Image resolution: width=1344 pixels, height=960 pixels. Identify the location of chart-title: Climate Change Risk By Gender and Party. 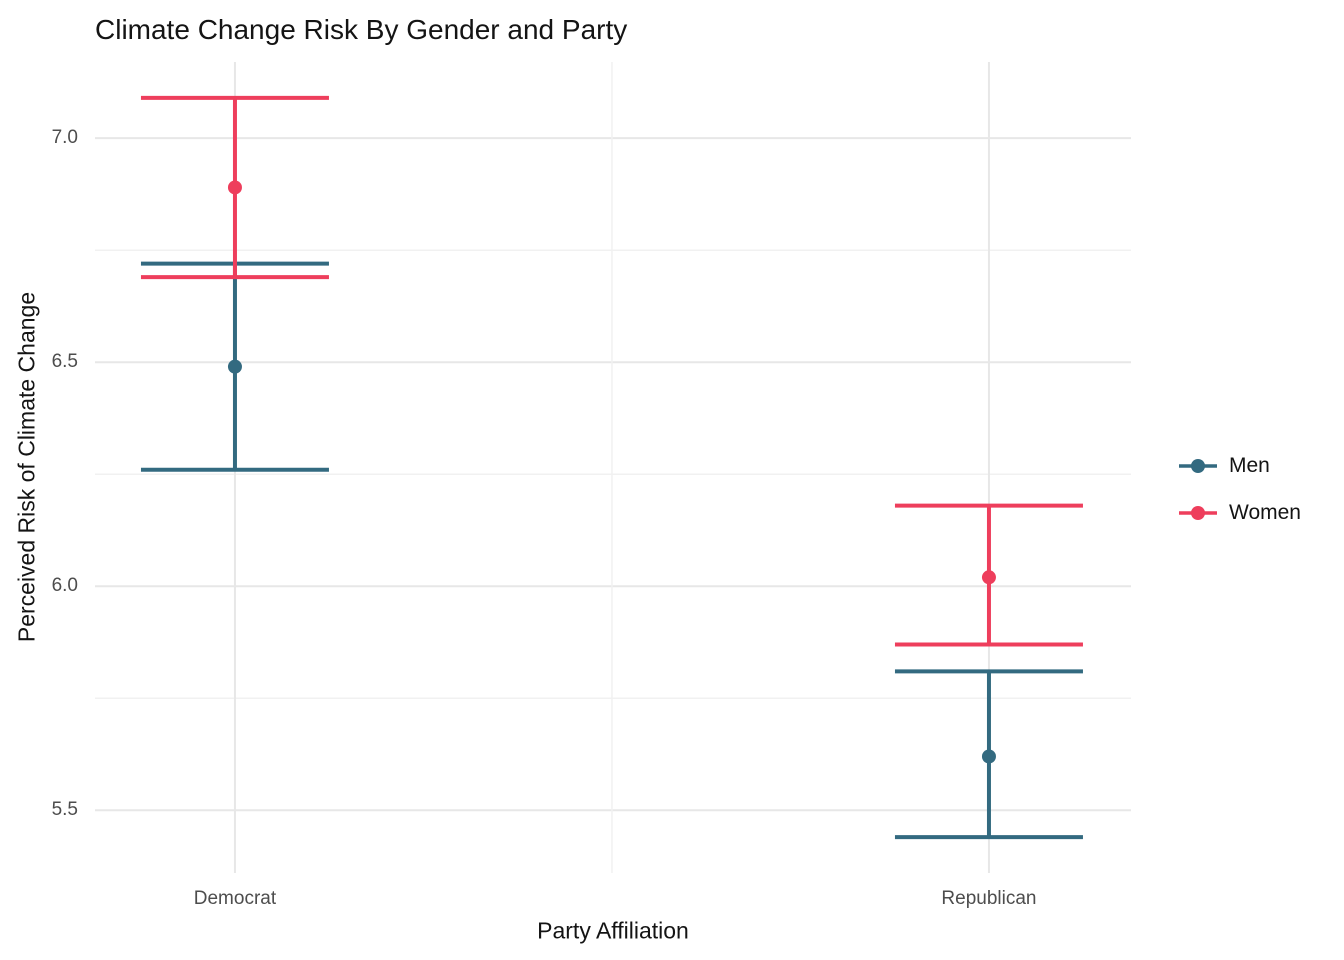
(361, 29).